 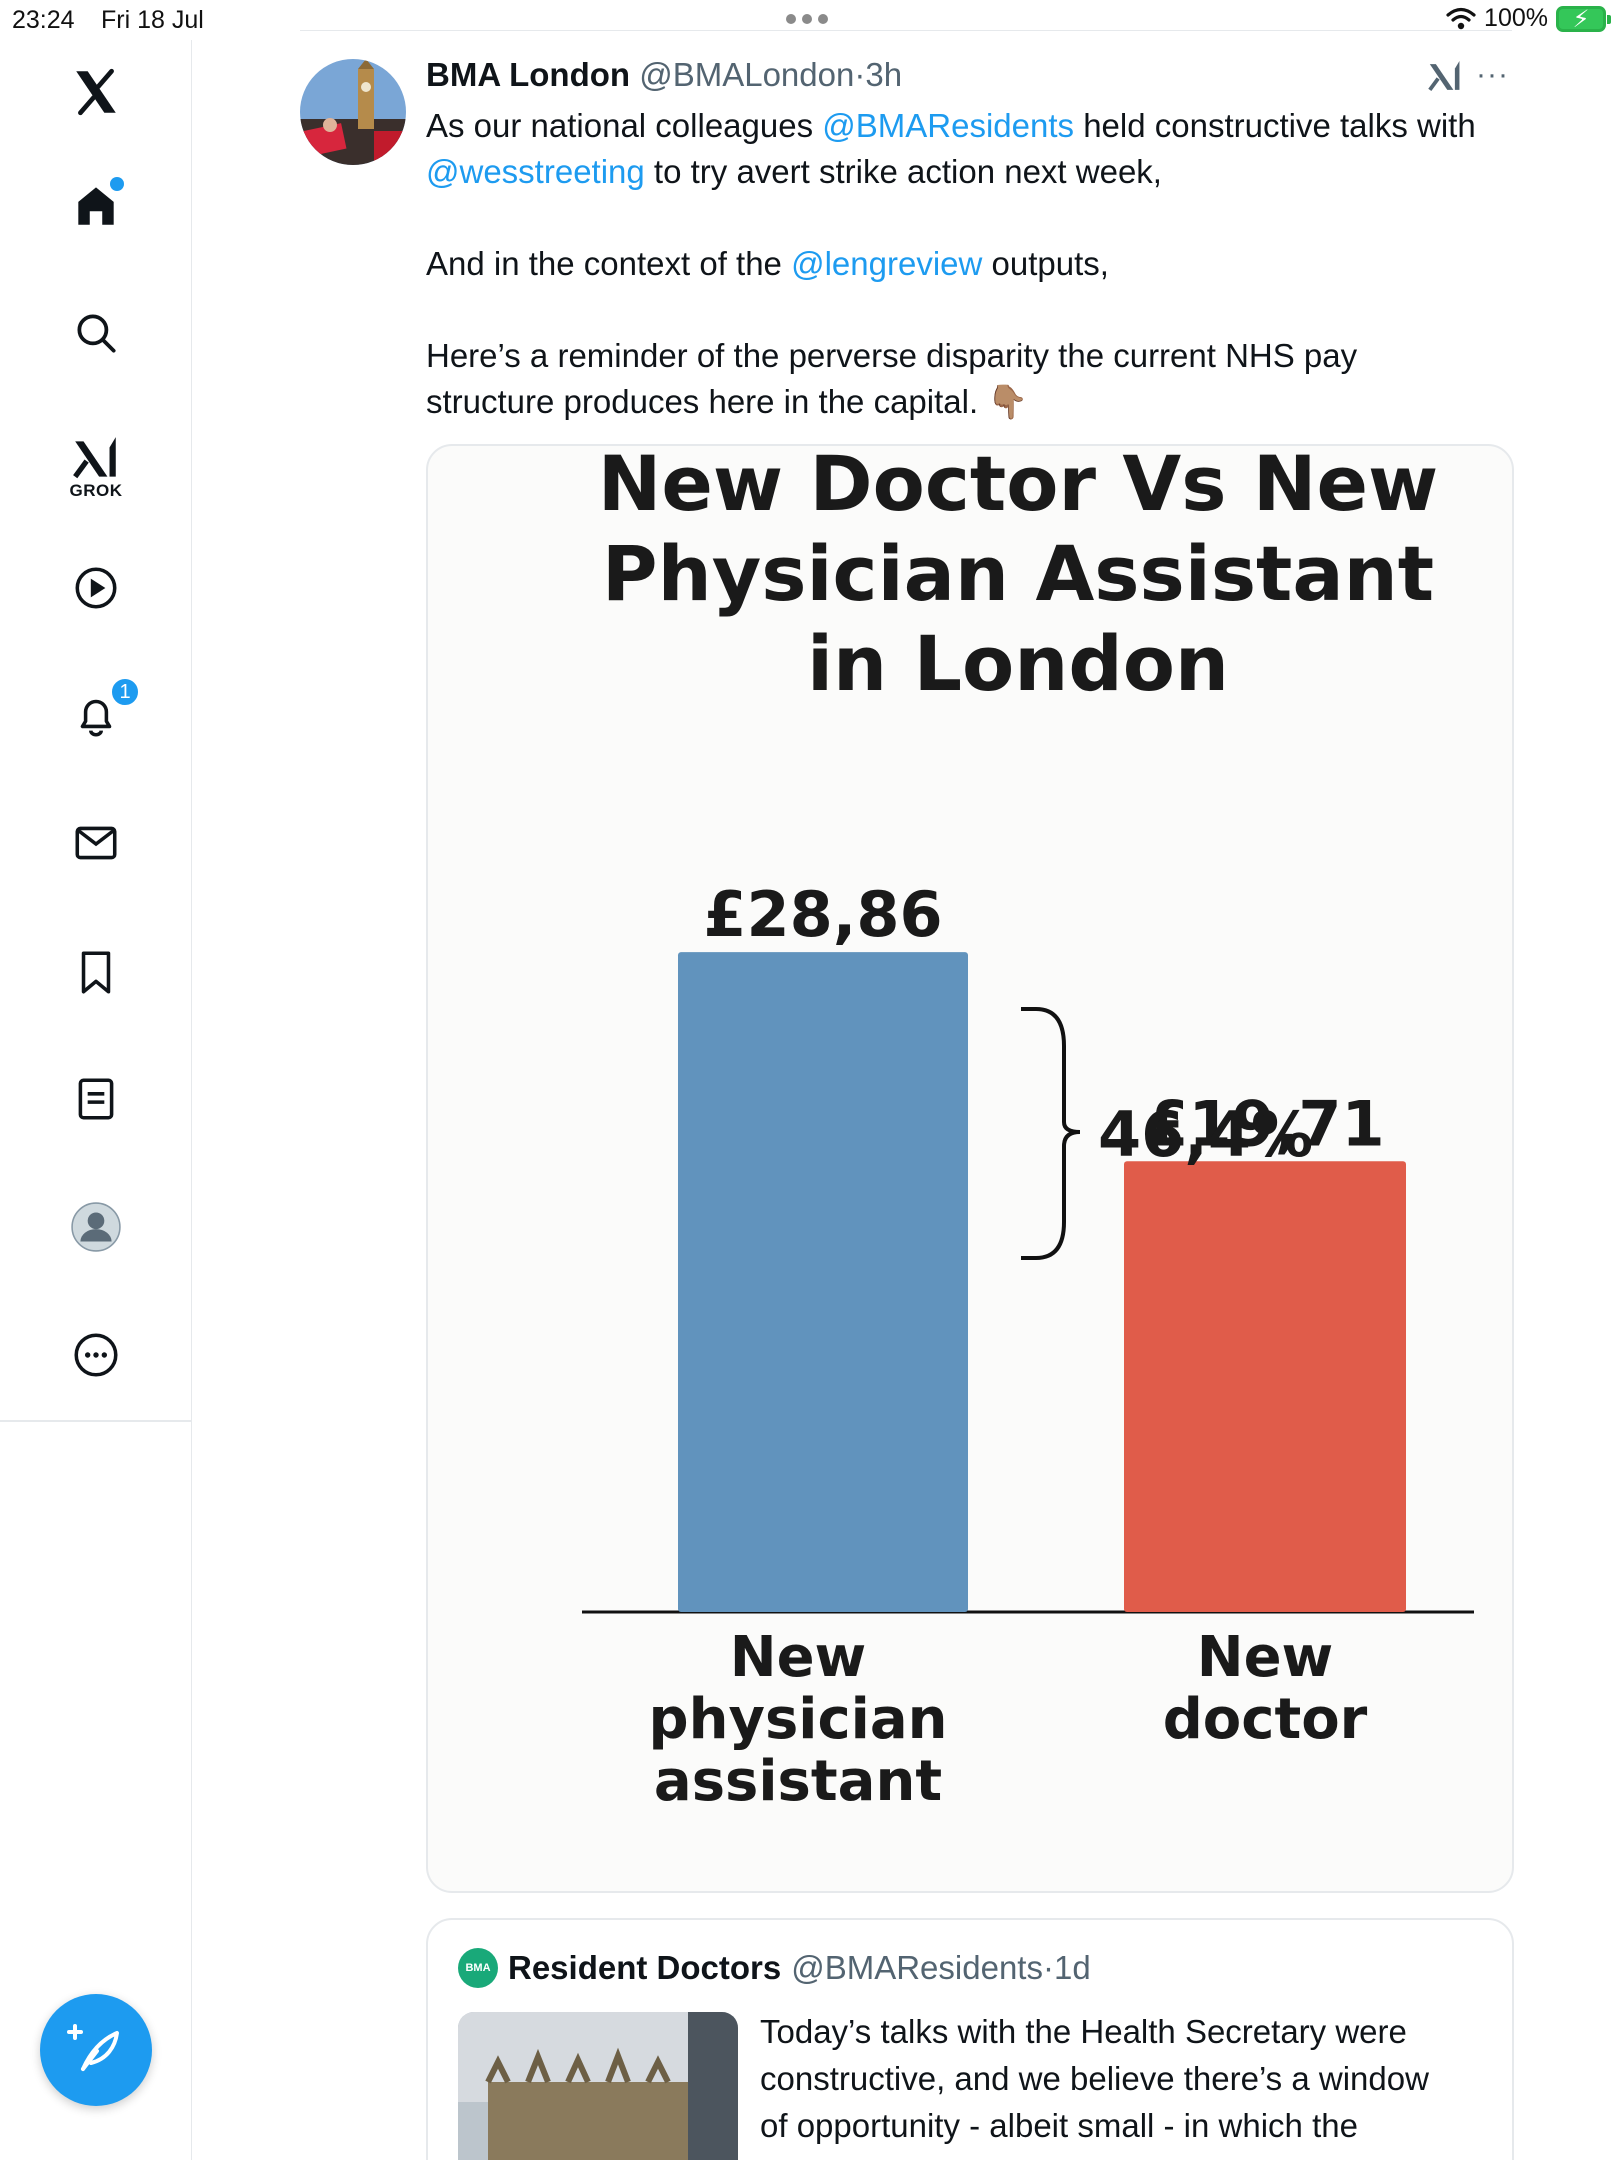 What do you see at coordinates (884, 74) in the screenshot?
I see `tweet-time: 3h` at bounding box center [884, 74].